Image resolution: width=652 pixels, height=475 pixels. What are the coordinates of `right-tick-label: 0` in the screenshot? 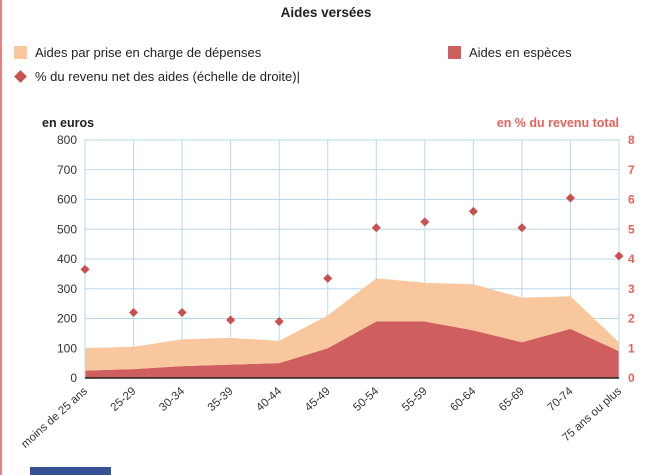 It's located at (631, 378).